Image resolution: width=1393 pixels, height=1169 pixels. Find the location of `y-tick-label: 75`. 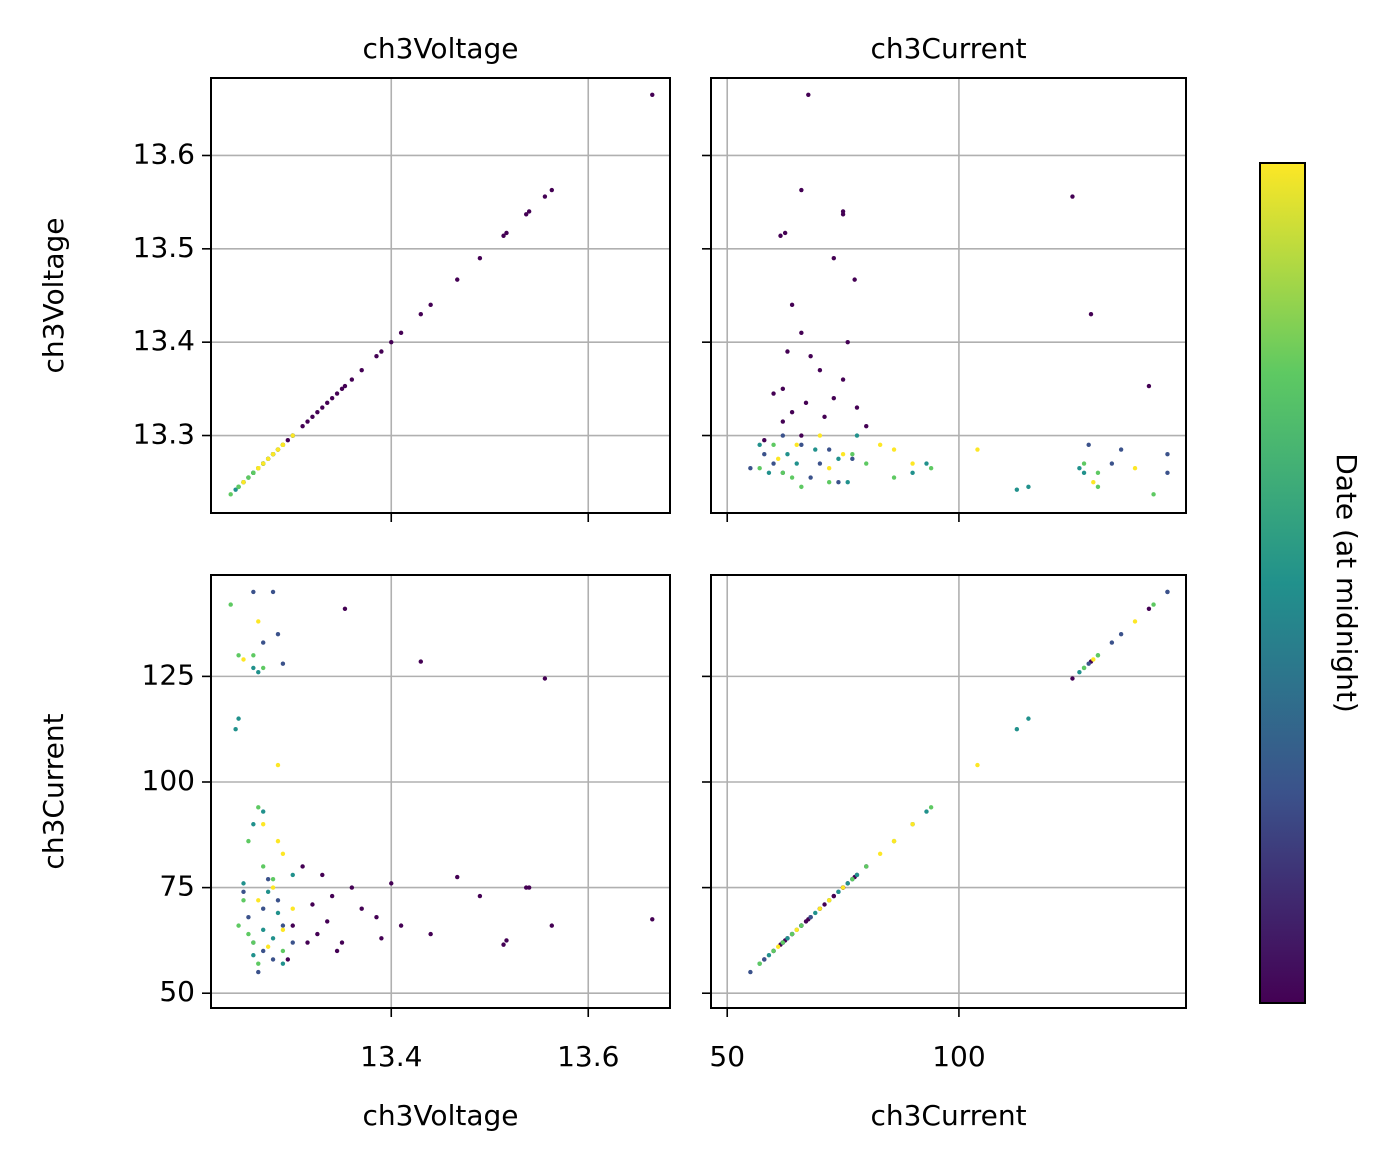

y-tick-label: 75 is located at coordinates (177, 886).